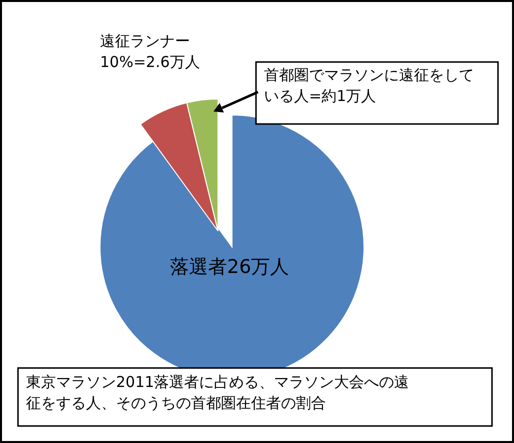  What do you see at coordinates (218, 392) in the screenshot?
I see `text: 東京マラソン2011落選者に占める、マラソン大会への遠征をする人、そのうちの首都圏在住者の割合` at bounding box center [218, 392].